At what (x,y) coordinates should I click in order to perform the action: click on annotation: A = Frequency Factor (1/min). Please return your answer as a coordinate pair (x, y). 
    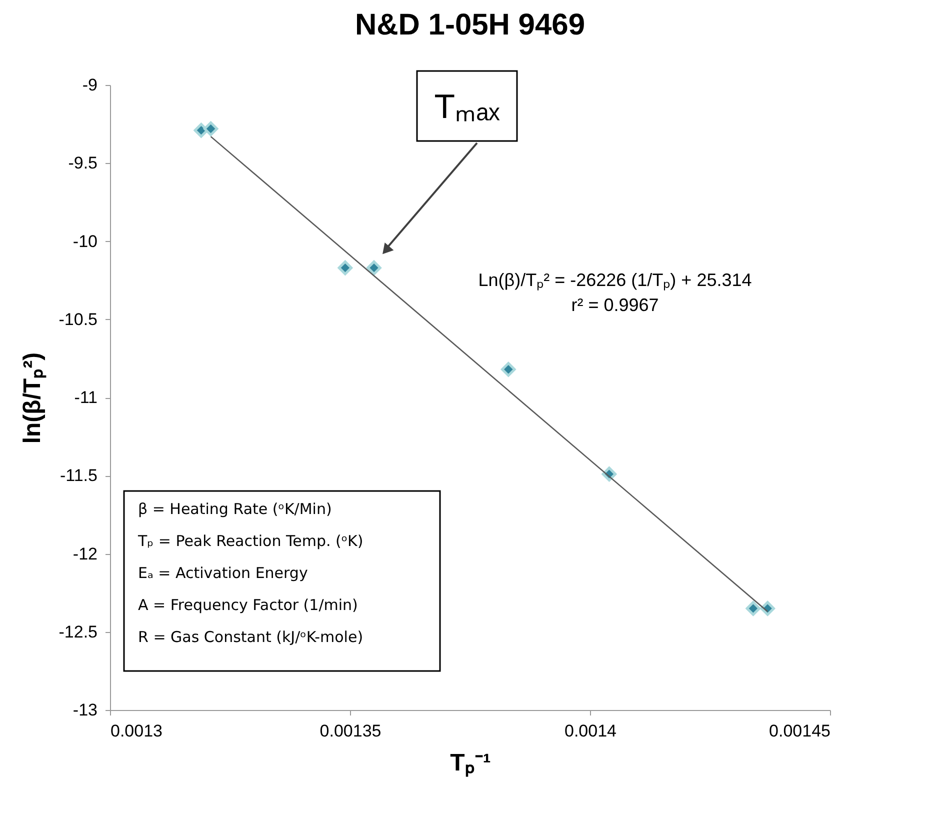
    Looking at the image, I should click on (248, 605).